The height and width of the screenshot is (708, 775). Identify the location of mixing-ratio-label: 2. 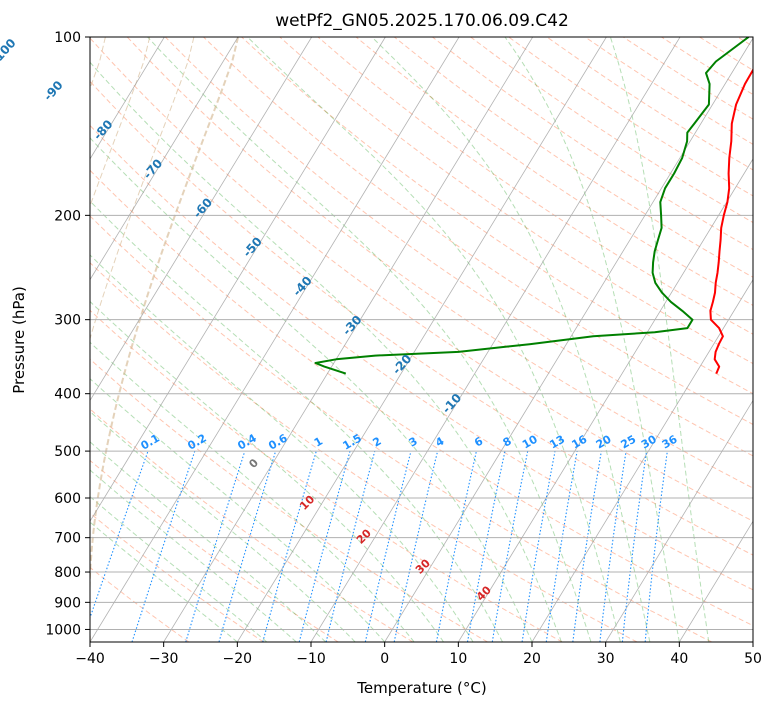
(376, 442).